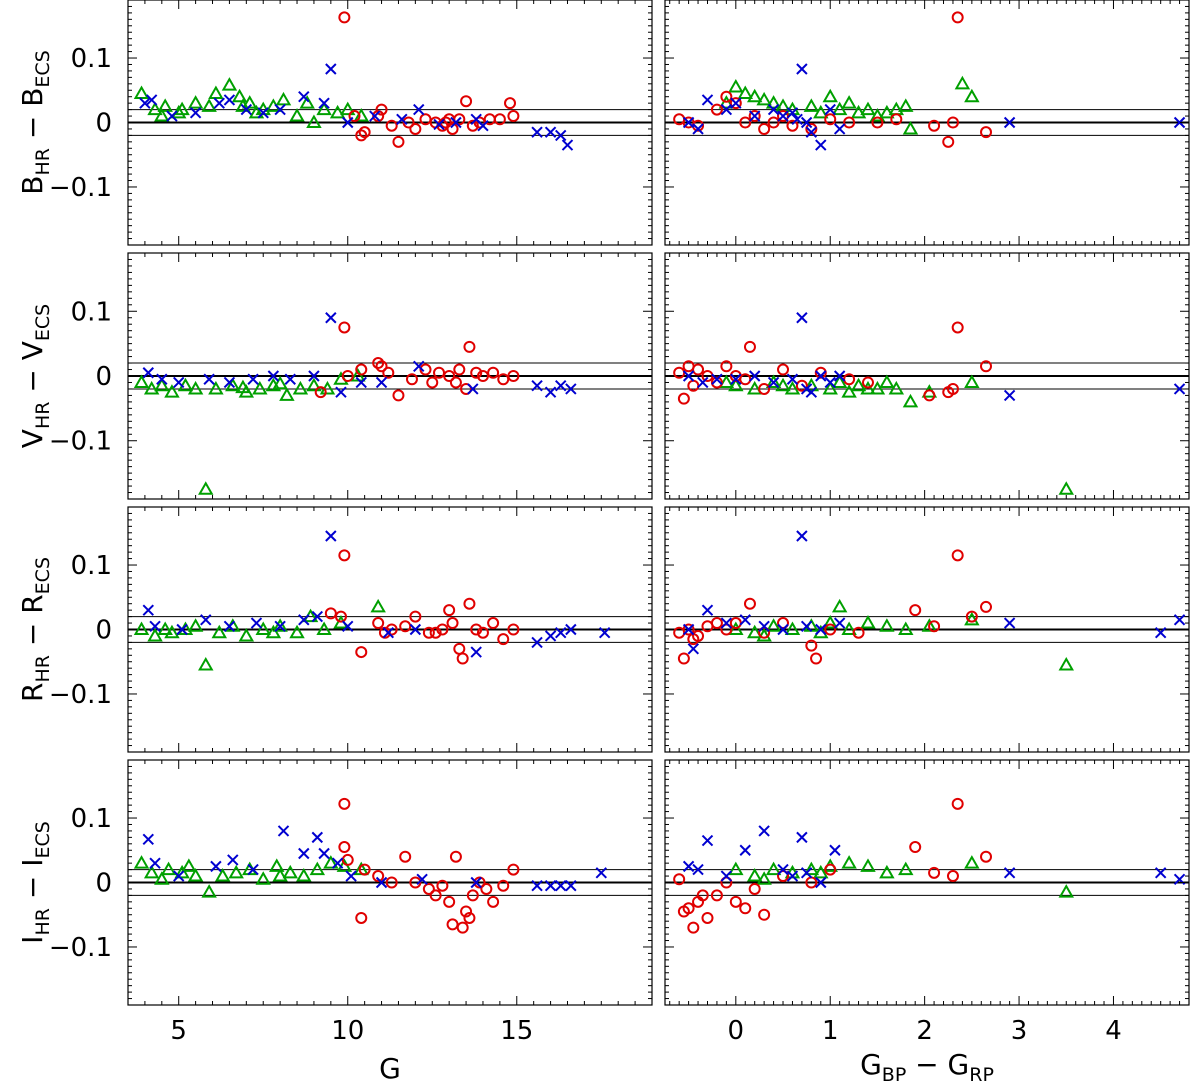 The image size is (1200, 1086). Describe the element at coordinates (1113, 1031) in the screenshot. I see `x-tick-label: 4` at that location.